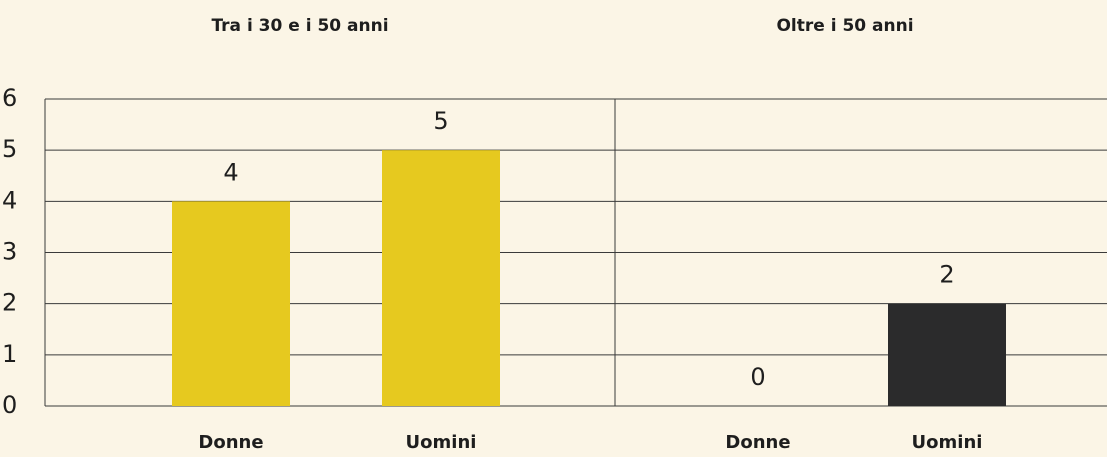 This screenshot has width=1107, height=457. What do you see at coordinates (9, 200) in the screenshot?
I see `y-tick-label: 4` at bounding box center [9, 200].